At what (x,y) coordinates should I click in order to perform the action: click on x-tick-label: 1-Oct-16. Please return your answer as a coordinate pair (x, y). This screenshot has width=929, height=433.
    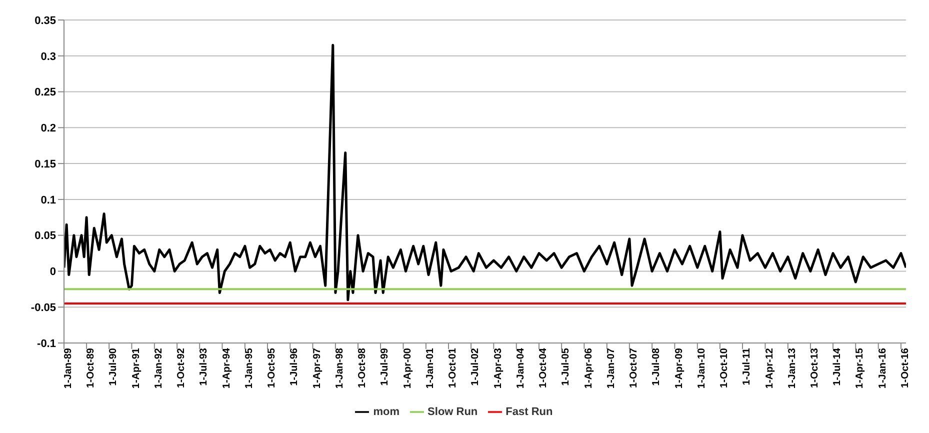
    Looking at the image, I should click on (906, 368).